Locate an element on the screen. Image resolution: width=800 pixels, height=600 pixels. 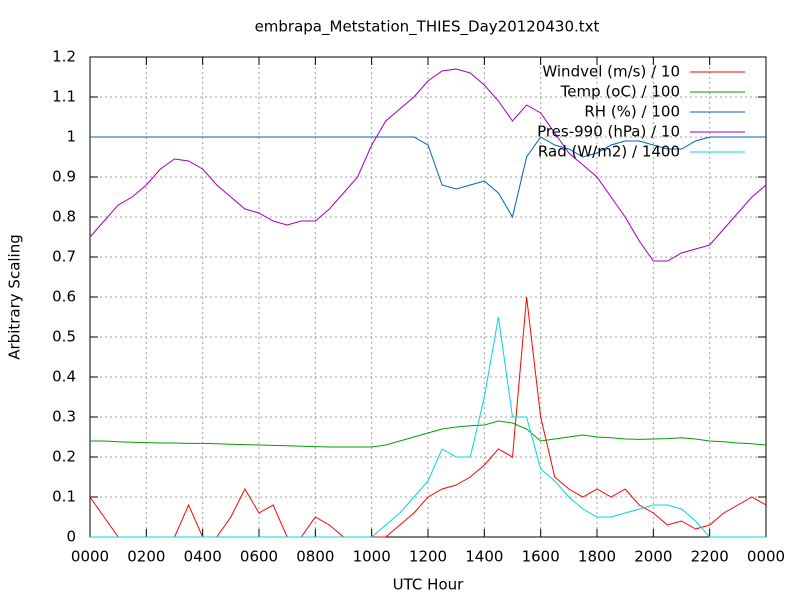
legend-label: RH (%) / 100 is located at coordinates (632, 112).